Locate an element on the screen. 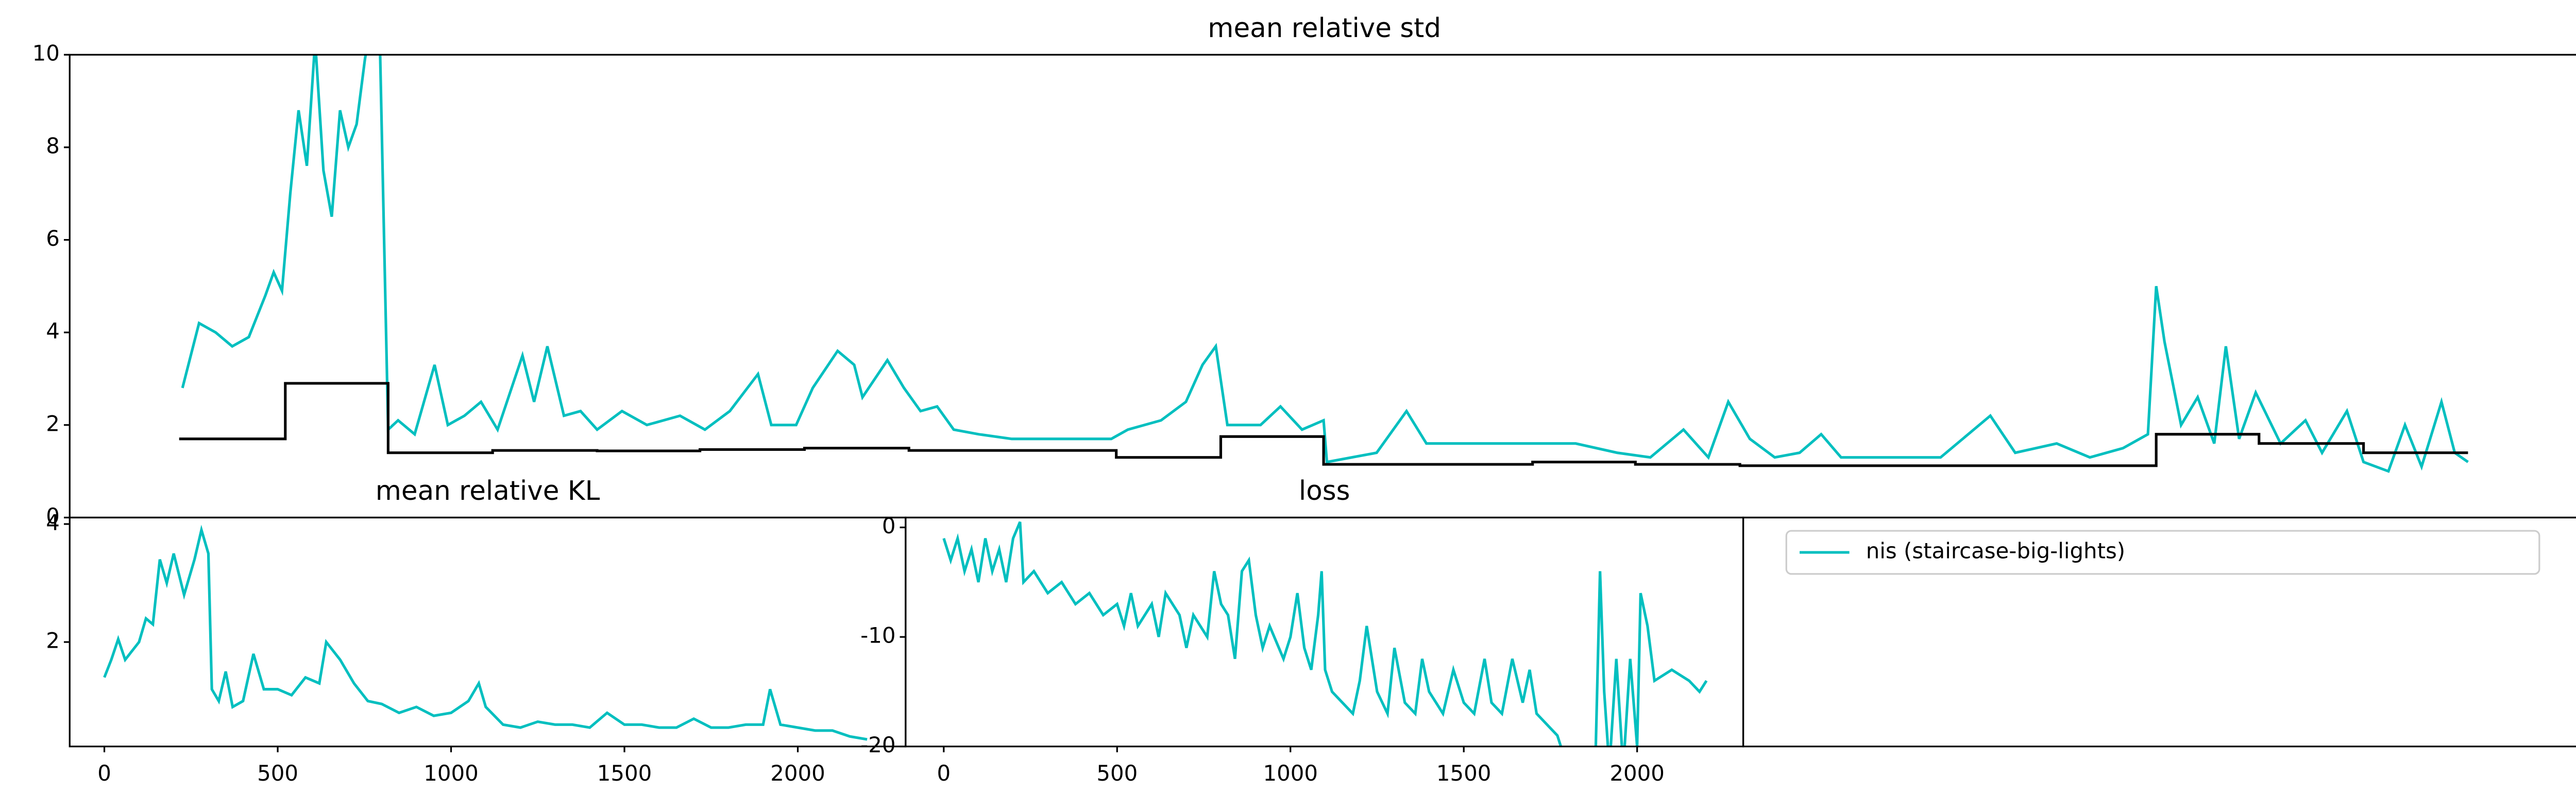 Image resolution: width=2576 pixels, height=810 pixels. chart-title: loss is located at coordinates (1324, 492).